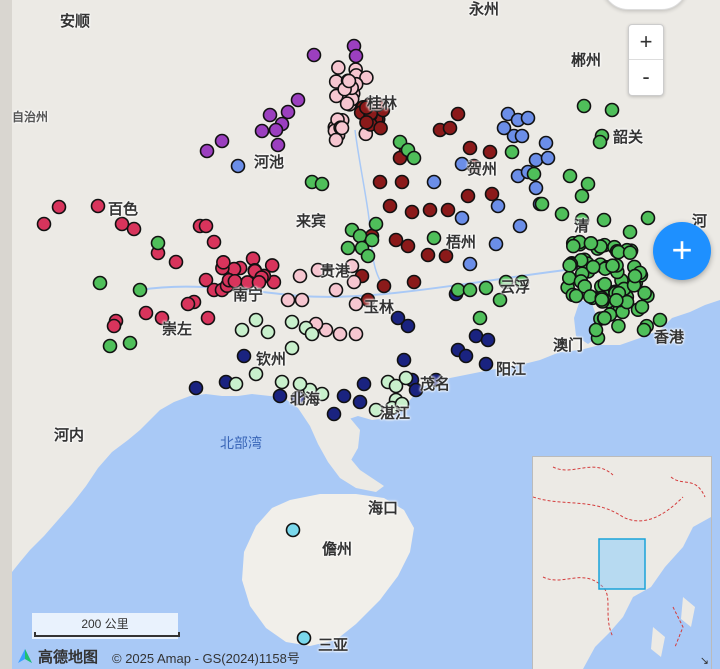  I want to click on overview-map: ↘, so click(622, 562).